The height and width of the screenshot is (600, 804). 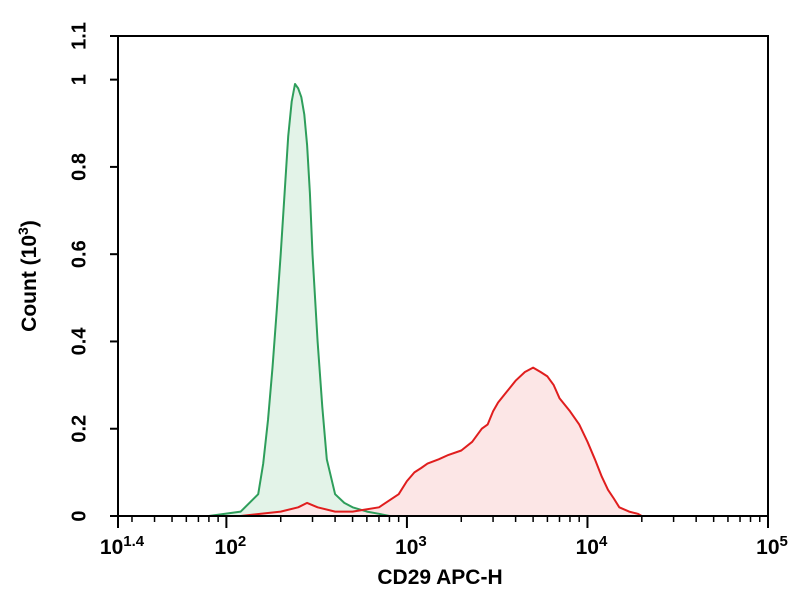 What do you see at coordinates (772, 546) in the screenshot?
I see `x-tick-label: 10⁵` at bounding box center [772, 546].